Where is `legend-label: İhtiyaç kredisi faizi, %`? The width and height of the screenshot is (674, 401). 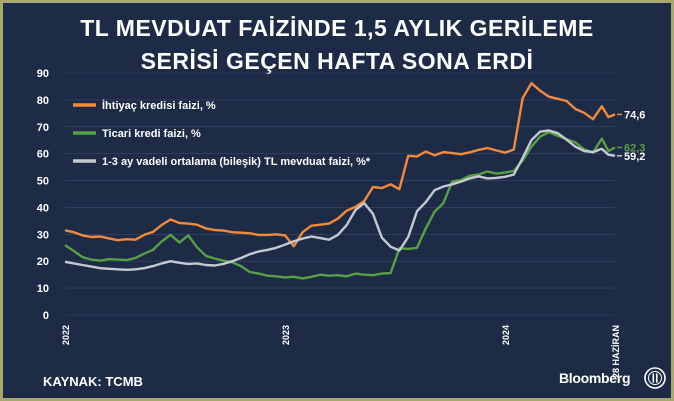
legend-label: İhtiyaç kredisi faizi, % is located at coordinates (159, 105).